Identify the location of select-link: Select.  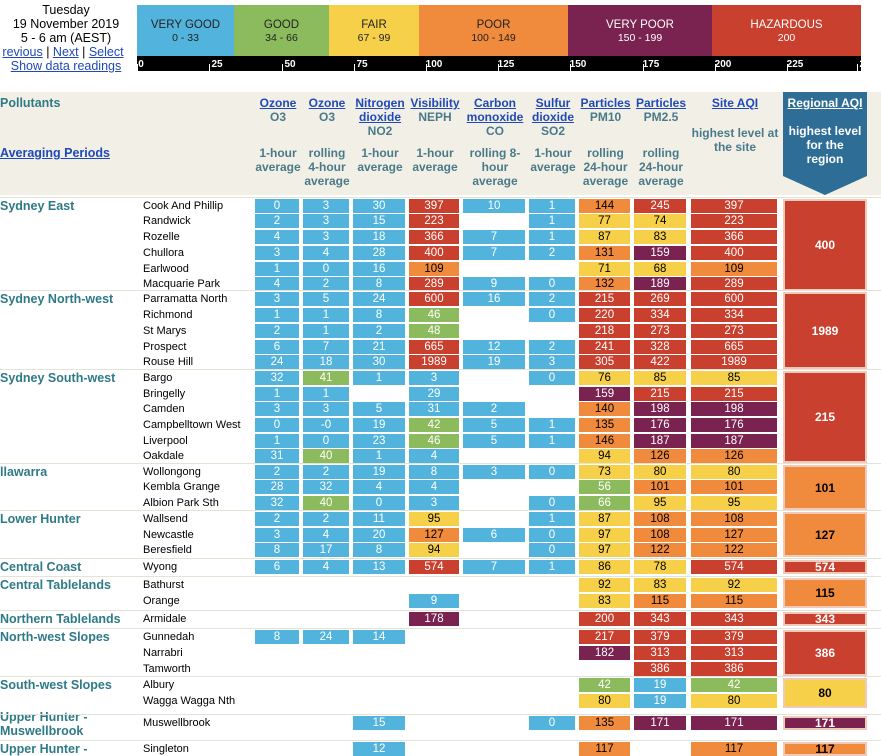
(106, 52).